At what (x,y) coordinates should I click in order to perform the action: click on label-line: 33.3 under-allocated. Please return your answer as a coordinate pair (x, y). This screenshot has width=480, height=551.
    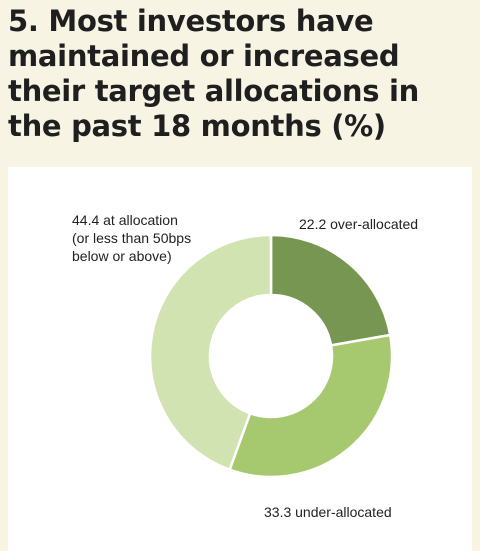
    Looking at the image, I should click on (328, 512).